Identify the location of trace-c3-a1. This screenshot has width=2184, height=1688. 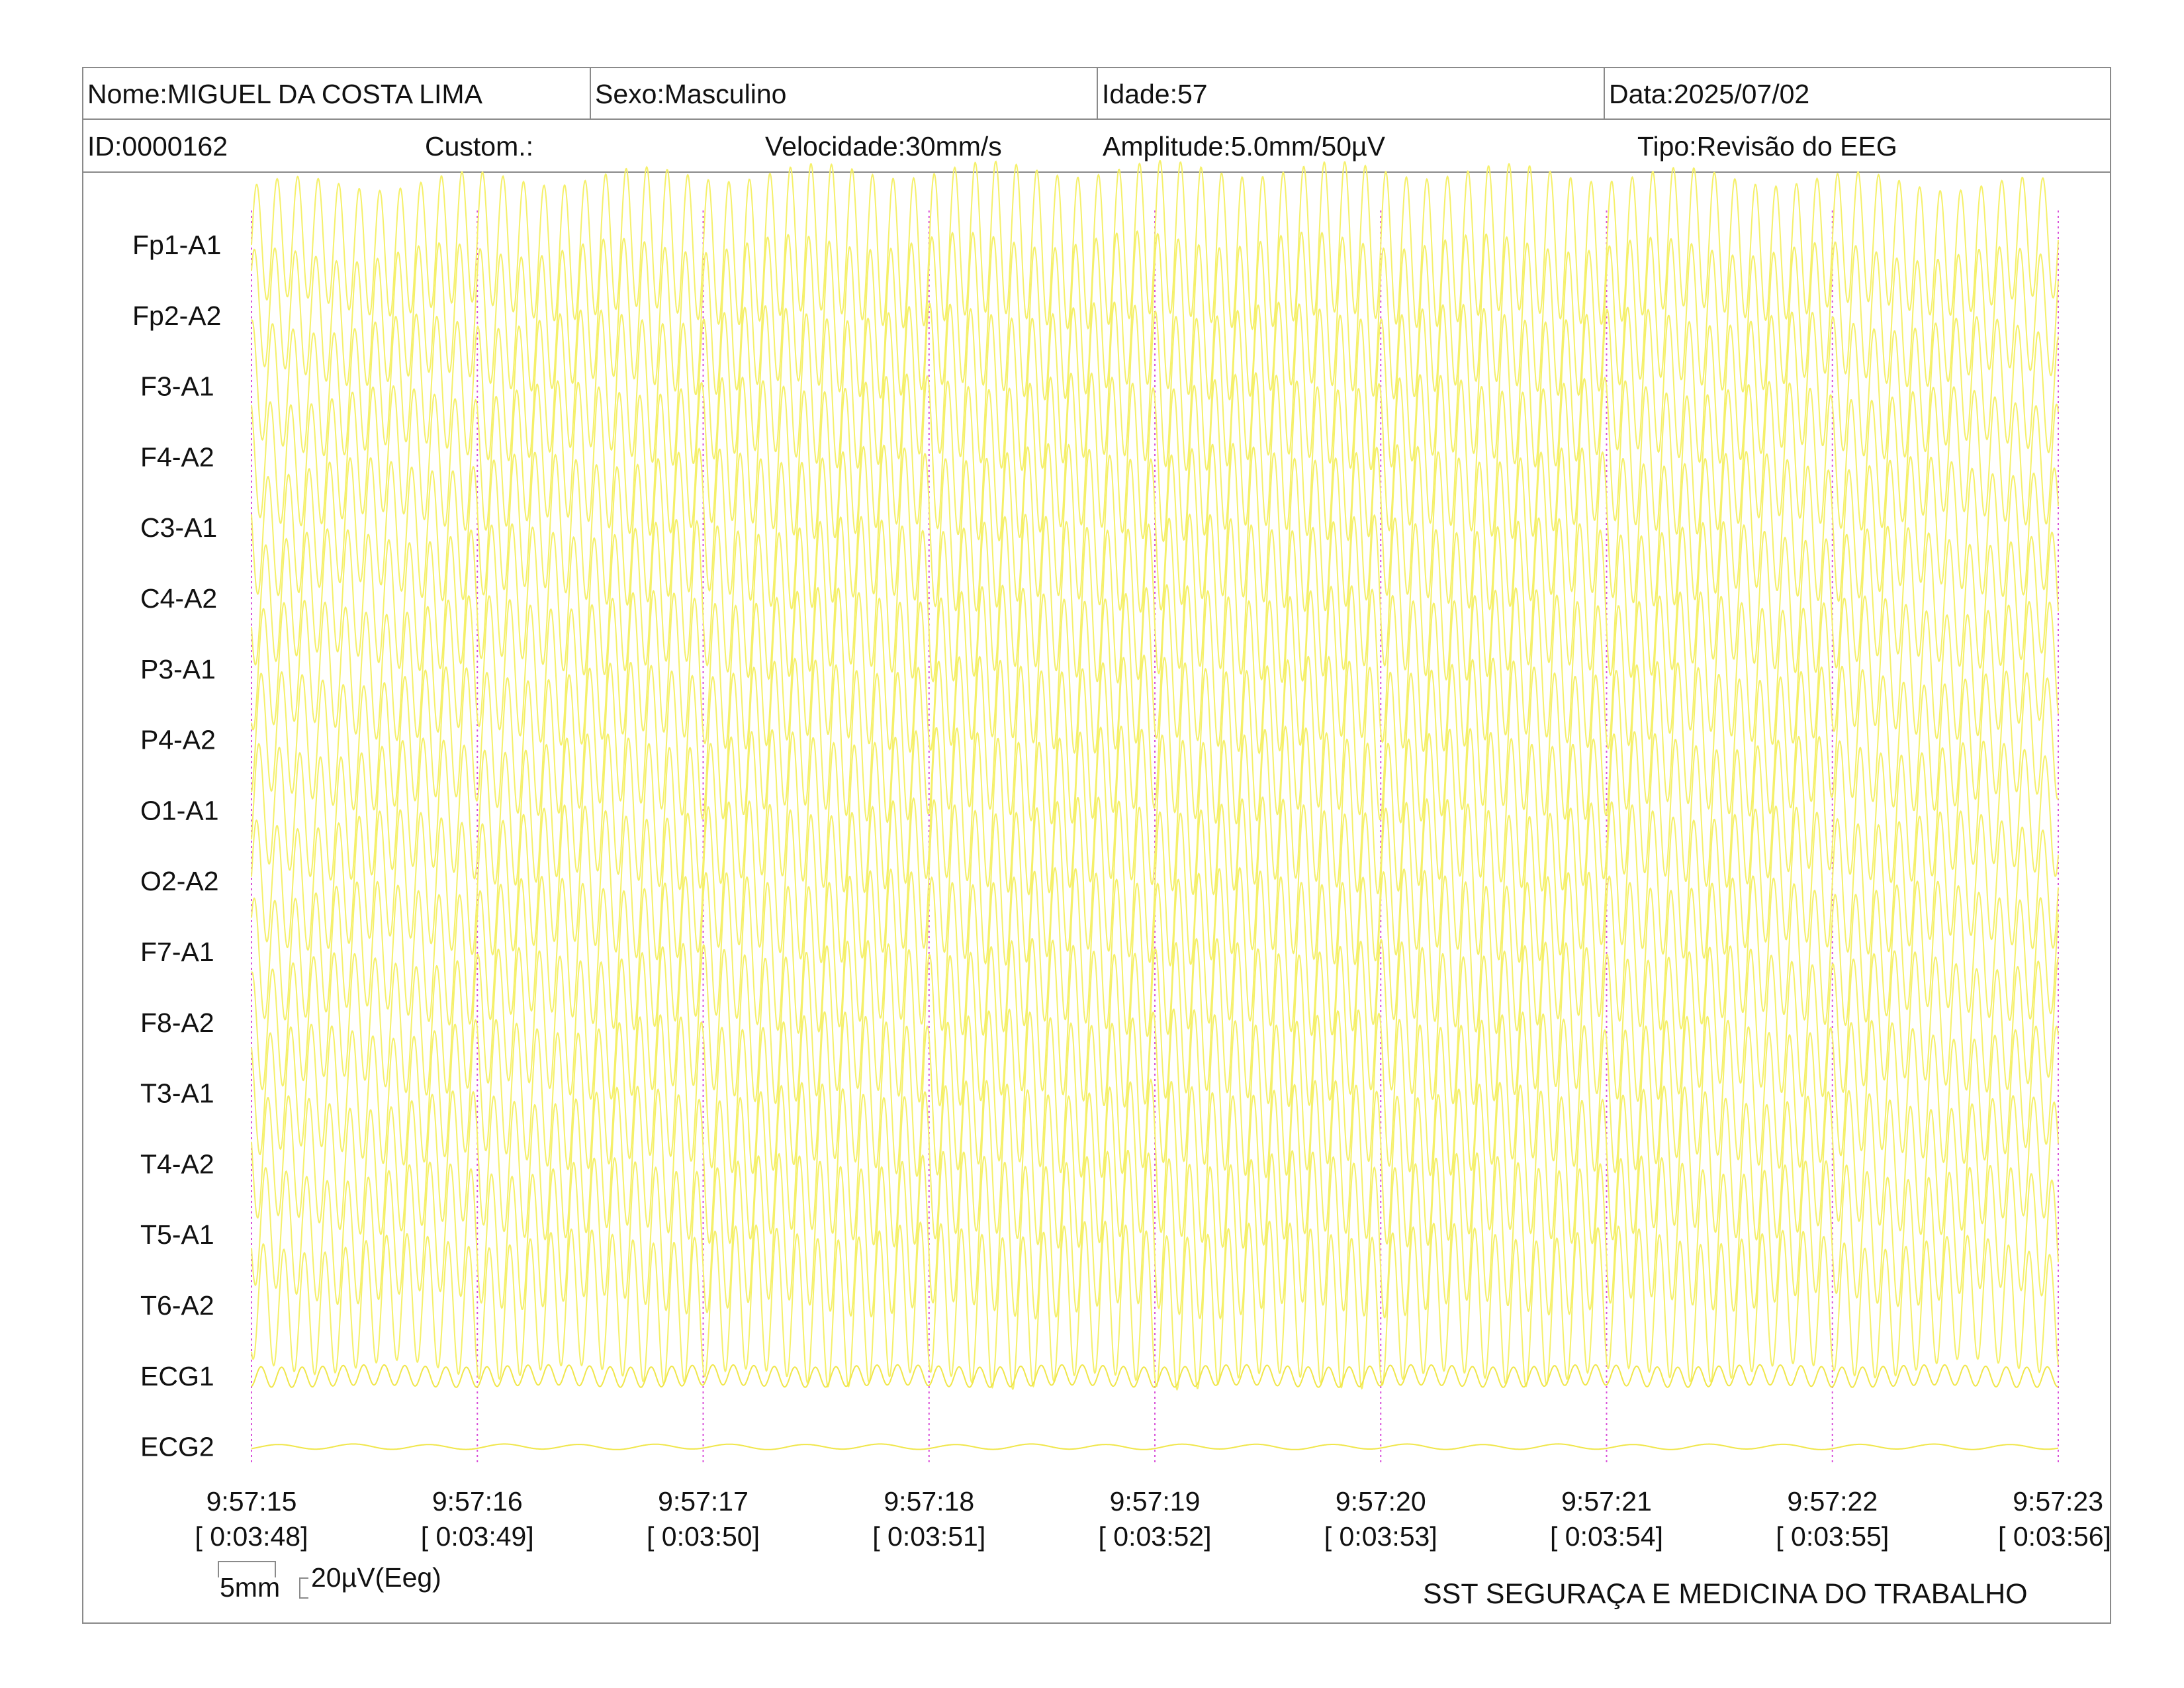
(1155, 527).